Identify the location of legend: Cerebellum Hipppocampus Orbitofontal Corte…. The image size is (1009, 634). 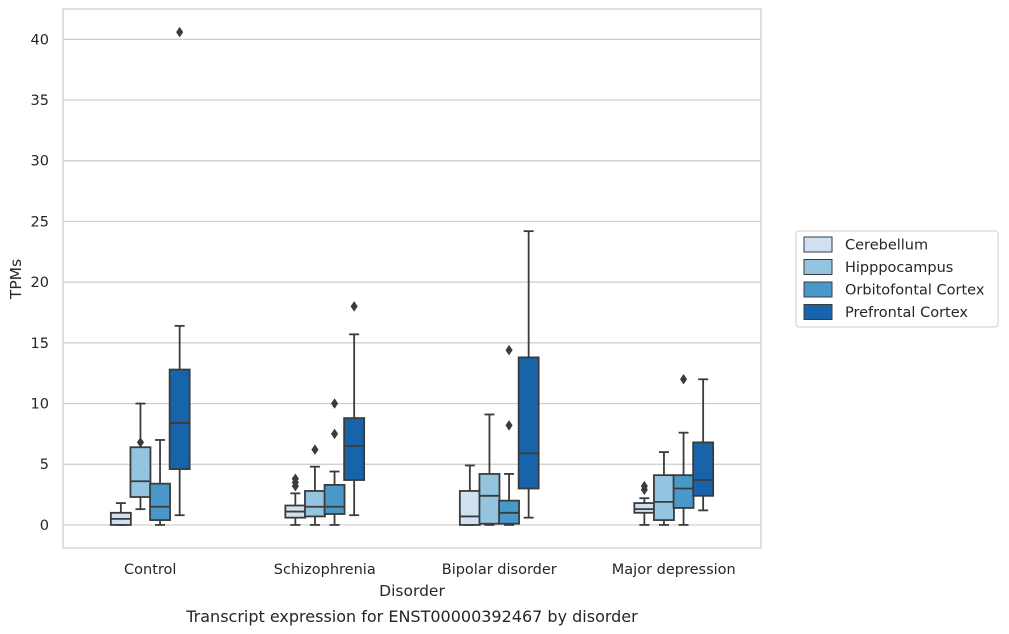
(897, 279).